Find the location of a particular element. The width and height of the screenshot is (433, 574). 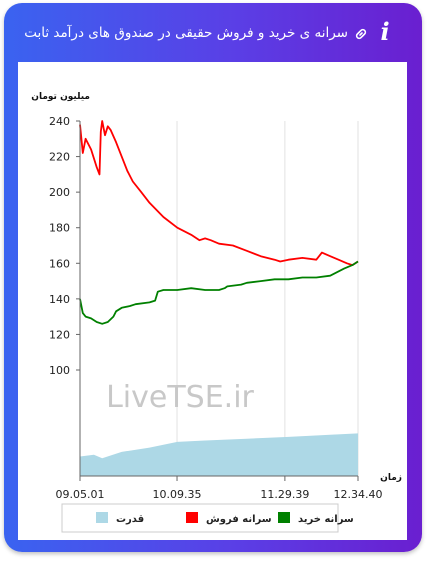

legend-item: سرانه فروش is located at coordinates (229, 518).